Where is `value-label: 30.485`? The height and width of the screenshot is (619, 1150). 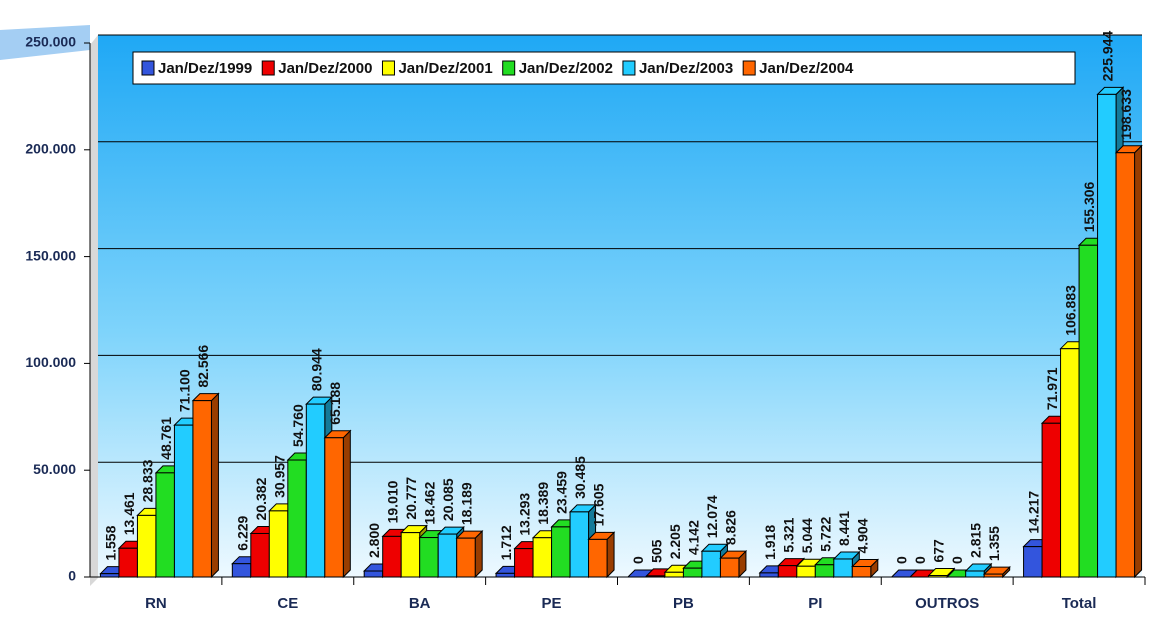 value-label: 30.485 is located at coordinates (580, 477).